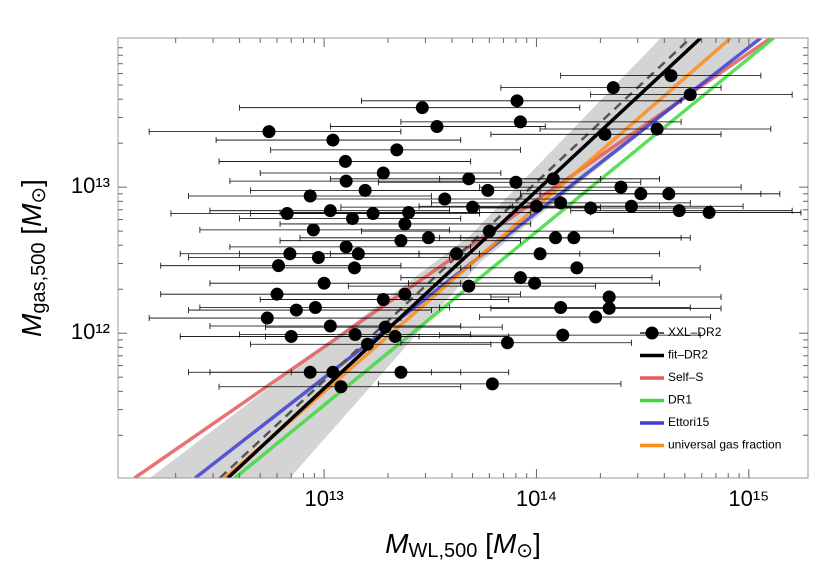 The height and width of the screenshot is (568, 830). I want to click on xlabel-part: WL,500, so click(442, 551).